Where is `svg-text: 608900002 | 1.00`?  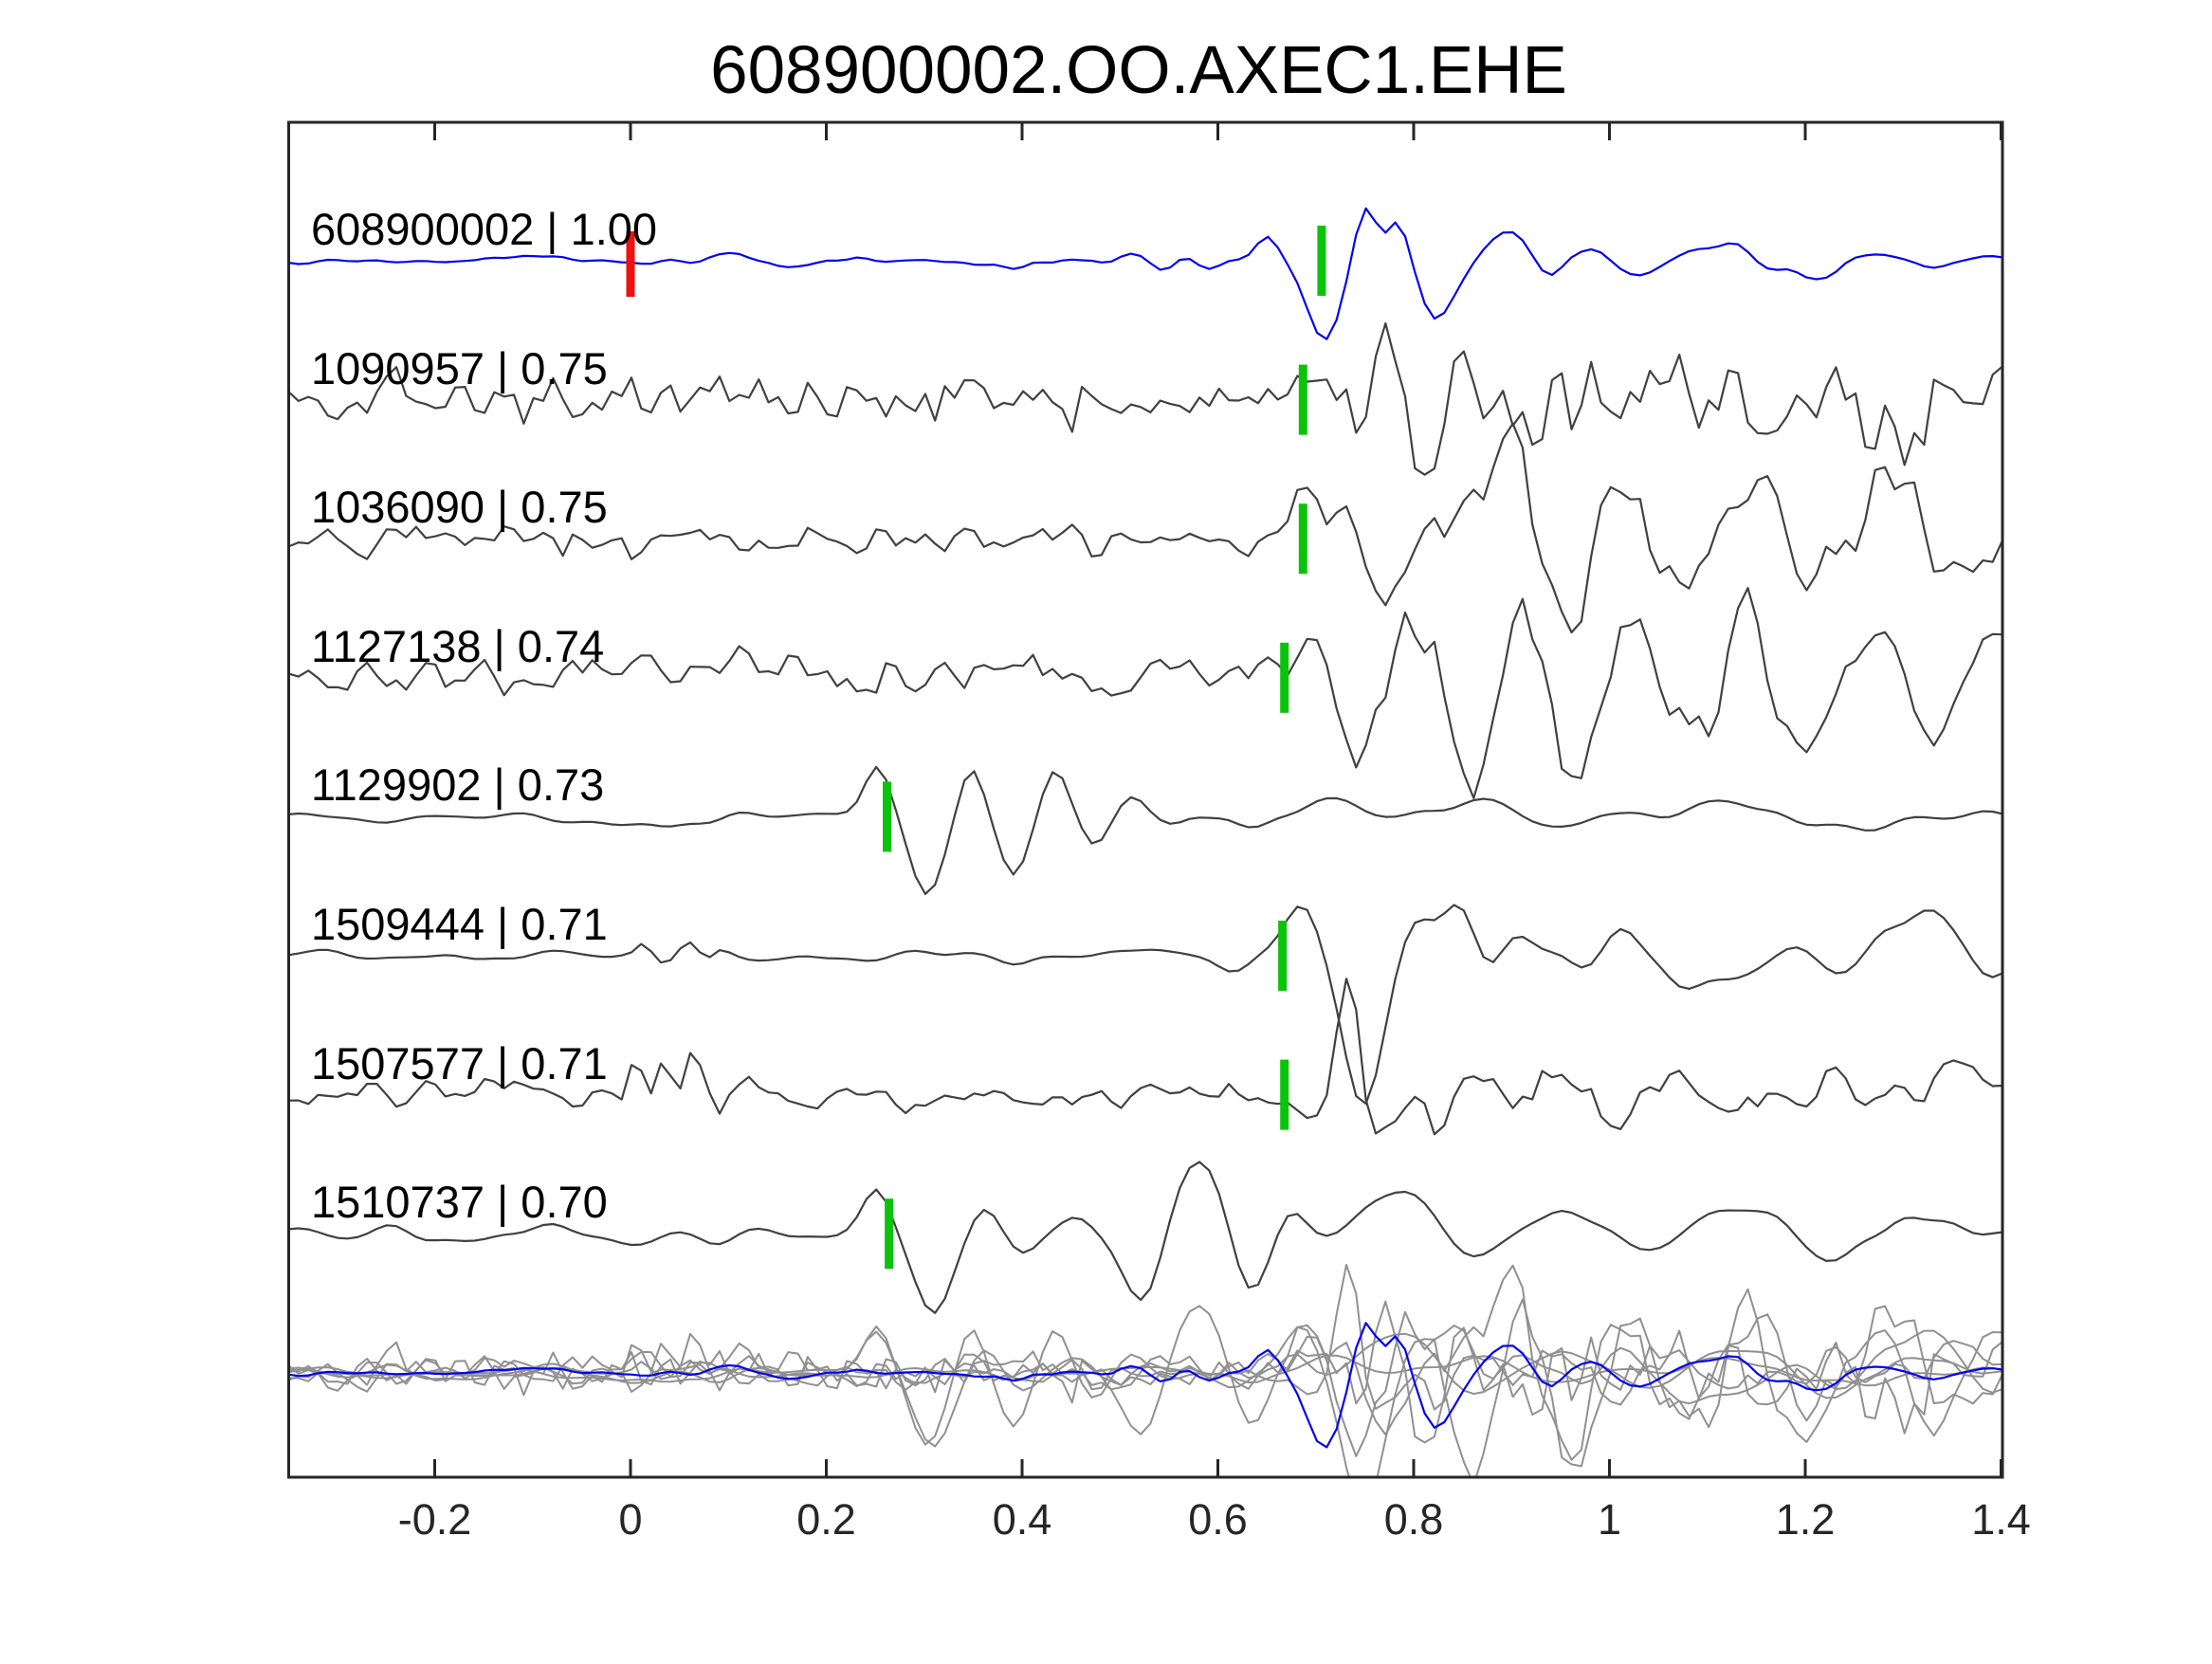 svg-text: 608900002 | 1.00 is located at coordinates (484, 229).